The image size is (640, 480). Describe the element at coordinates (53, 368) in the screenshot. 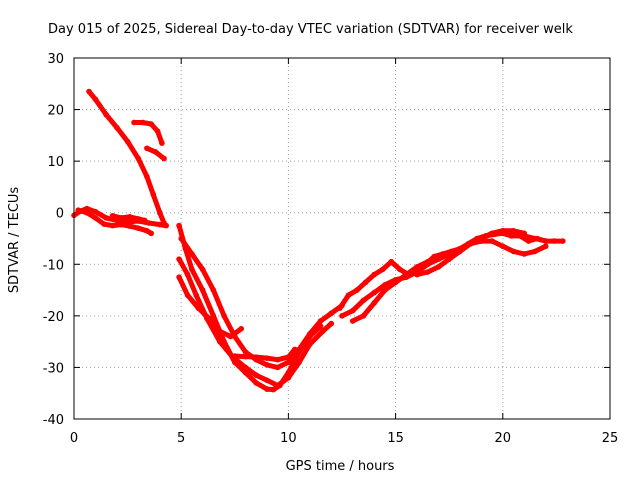

I see `y-tick-label: -30` at that location.